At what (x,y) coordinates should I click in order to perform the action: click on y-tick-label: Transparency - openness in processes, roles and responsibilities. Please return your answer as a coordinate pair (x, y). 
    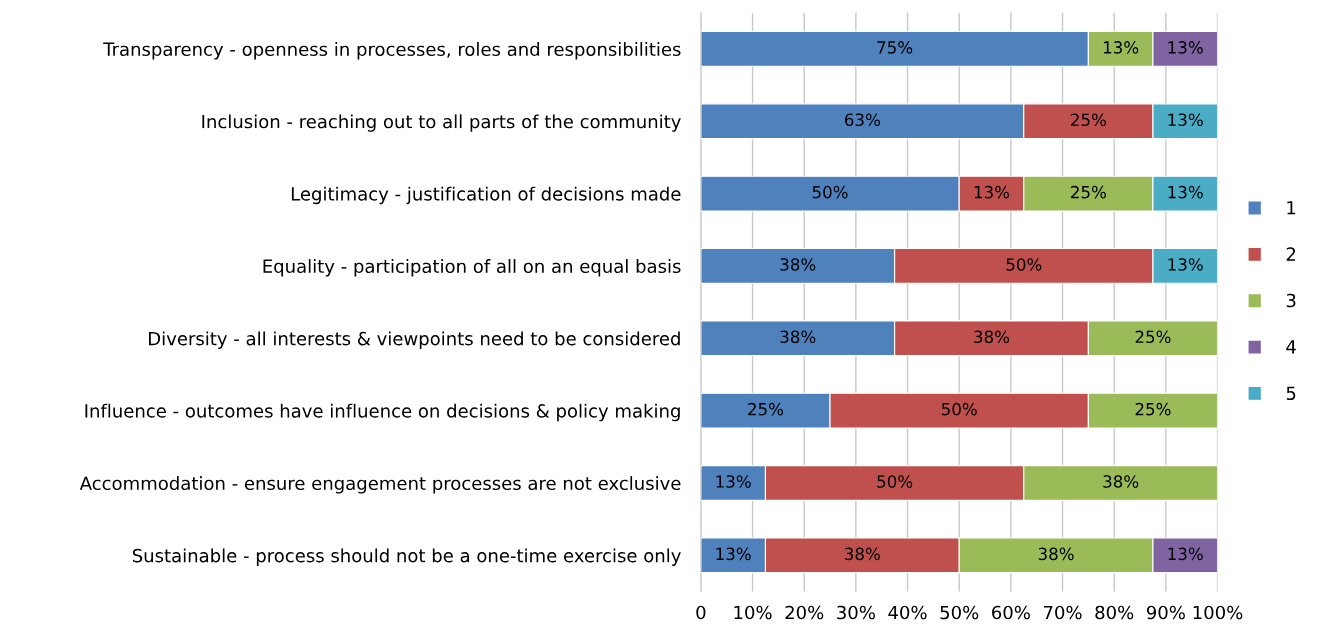
    Looking at the image, I should click on (392, 51).